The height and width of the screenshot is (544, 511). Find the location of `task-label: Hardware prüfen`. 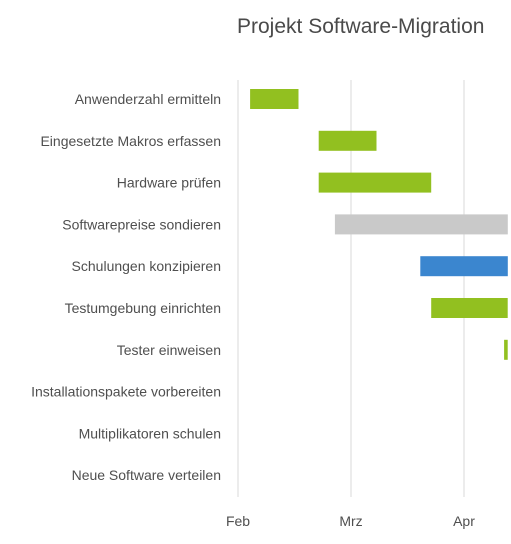

task-label: Hardware prüfen is located at coordinates (169, 183).